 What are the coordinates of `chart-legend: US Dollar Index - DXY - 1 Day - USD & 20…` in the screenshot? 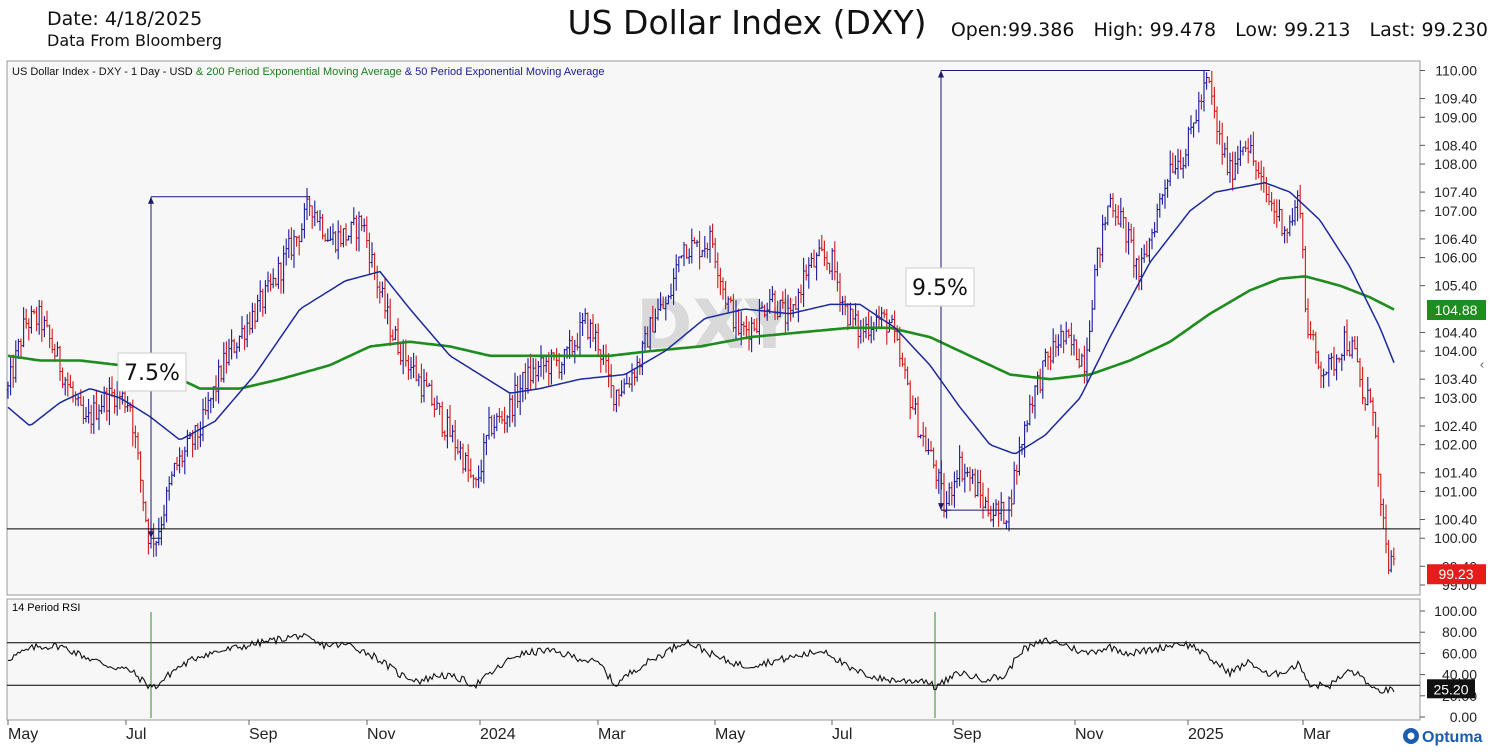 It's located at (308, 72).